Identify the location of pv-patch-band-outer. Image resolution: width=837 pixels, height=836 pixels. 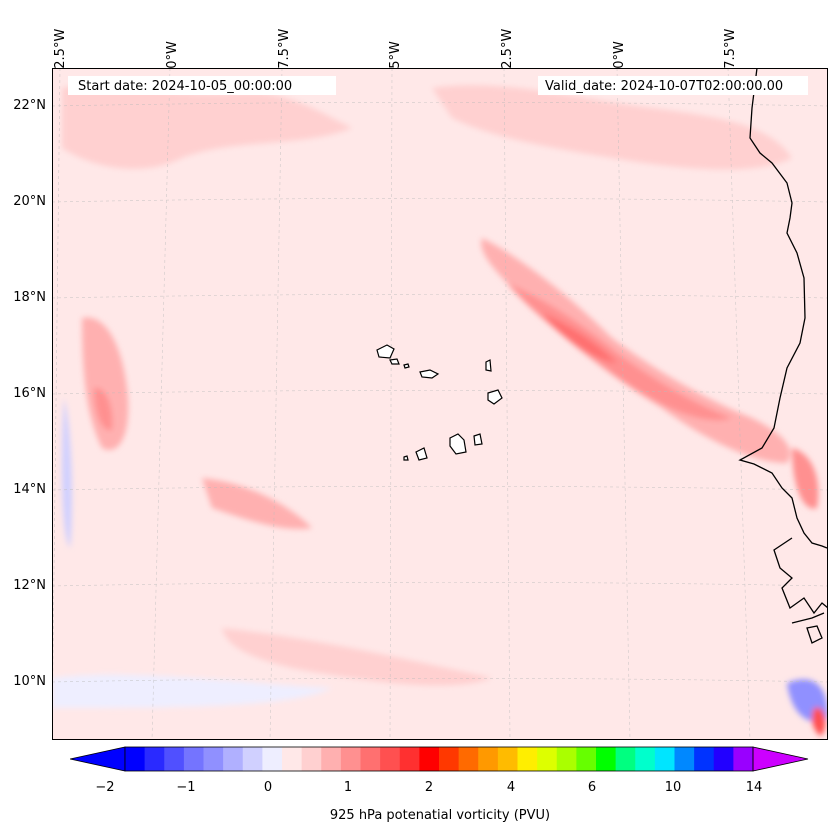
(636, 350).